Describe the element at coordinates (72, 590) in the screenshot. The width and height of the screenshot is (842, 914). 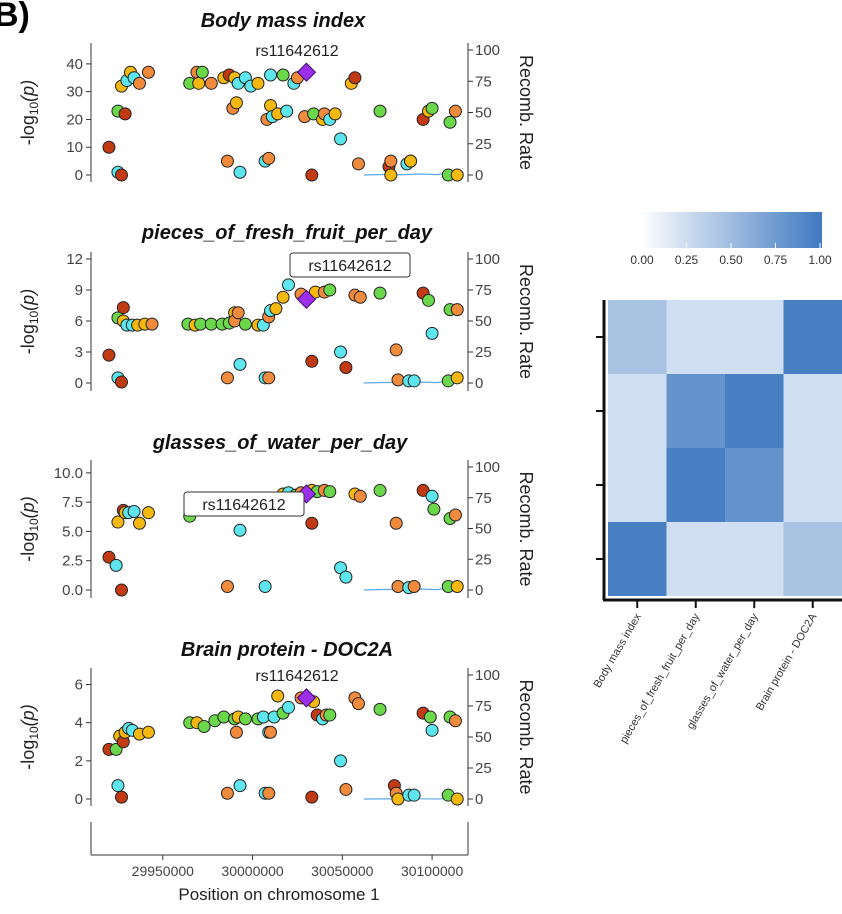
I see `y-tick-label: 0.0` at that location.